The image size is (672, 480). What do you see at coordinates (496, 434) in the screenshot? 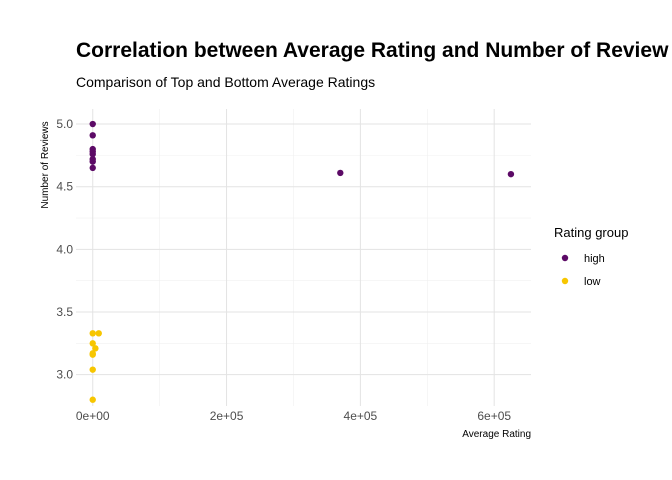
I see `x-axis-label: Average Rating` at bounding box center [496, 434].